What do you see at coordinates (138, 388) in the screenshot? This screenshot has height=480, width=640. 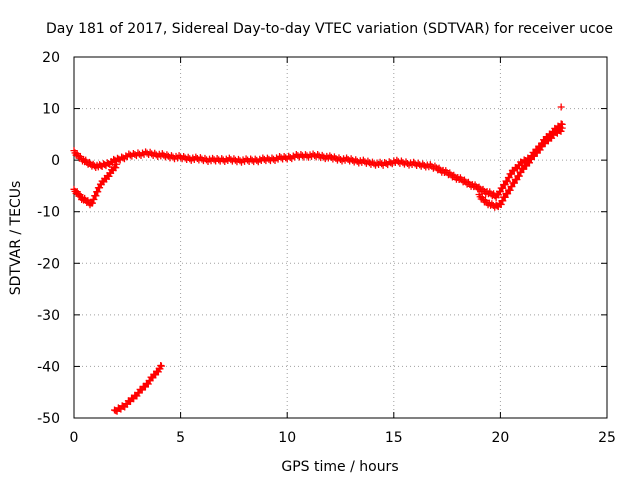 I see `series-outlier-segment` at bounding box center [138, 388].